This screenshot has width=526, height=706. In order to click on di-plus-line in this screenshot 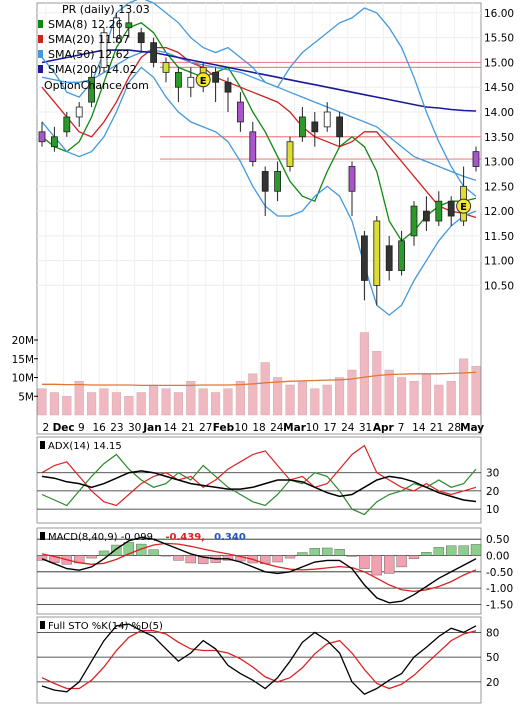, I will do `click(259, 484)`.